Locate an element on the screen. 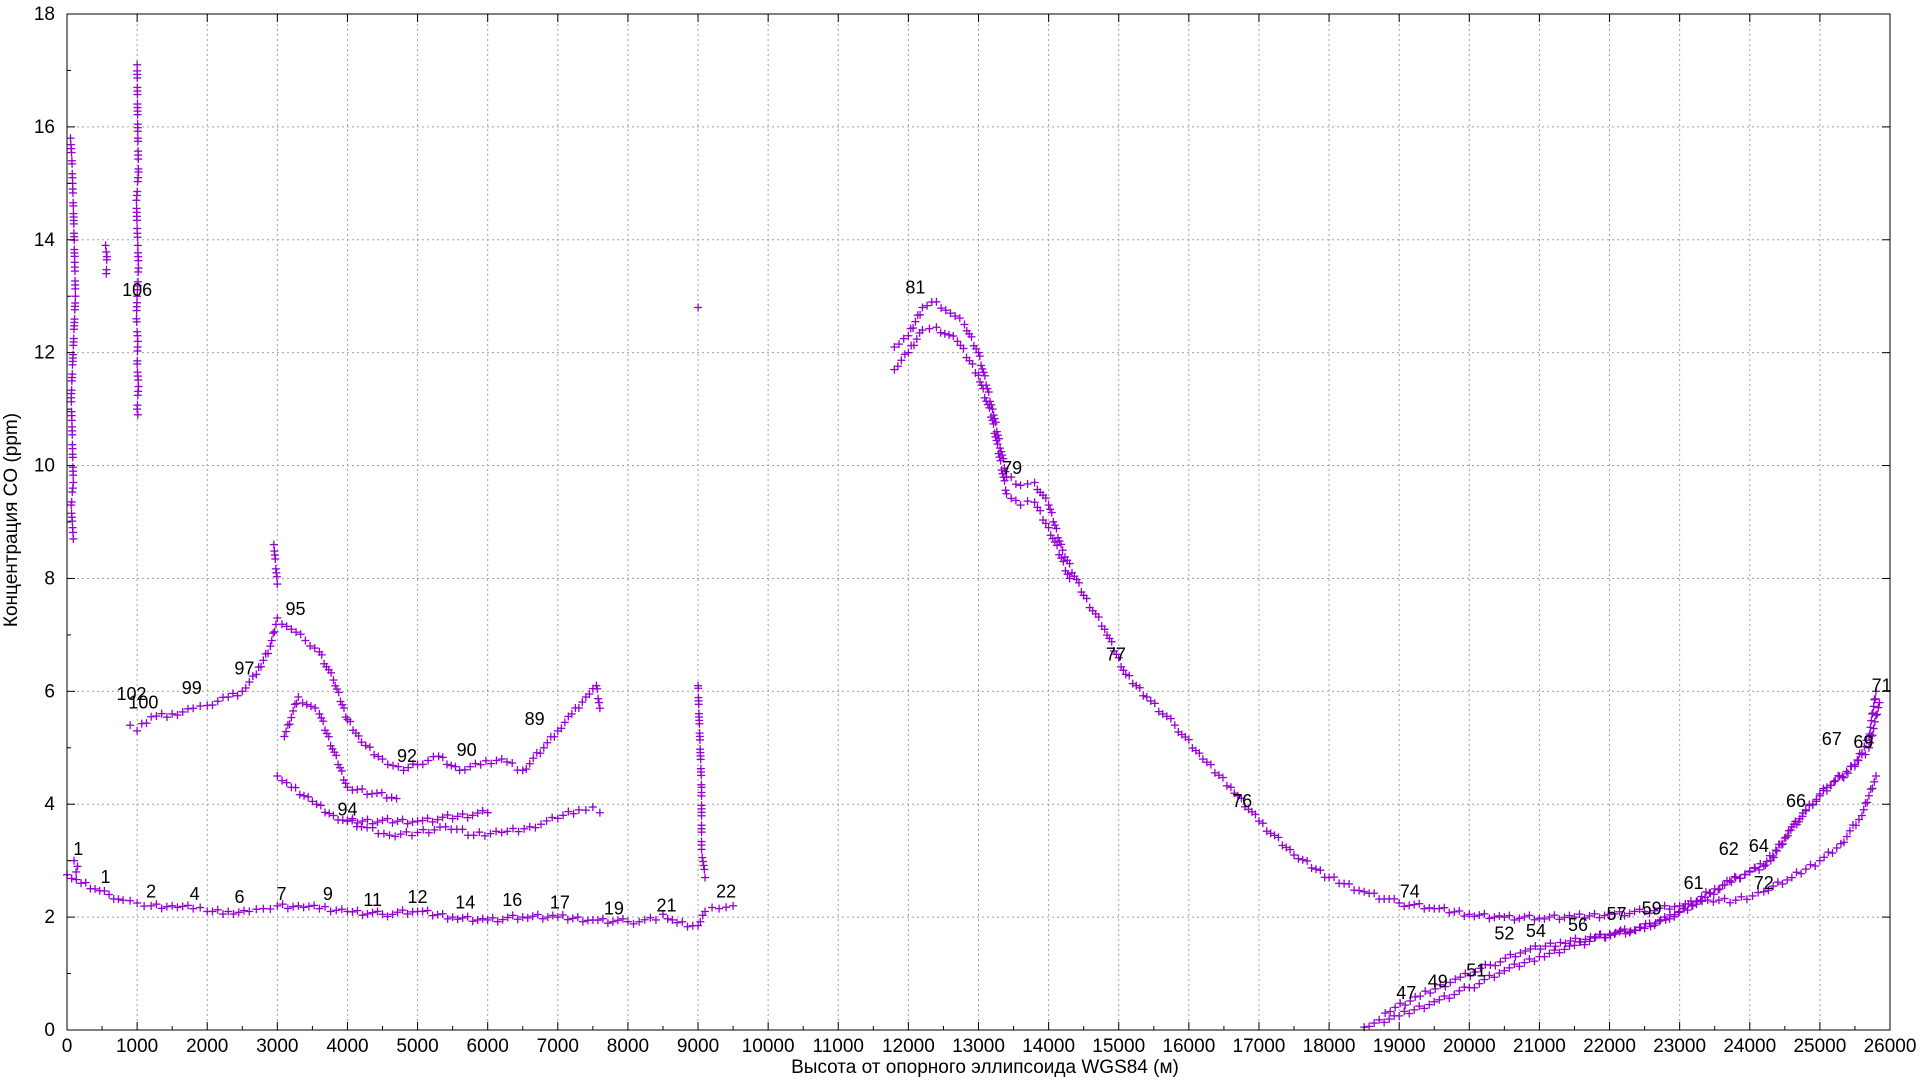  x-tick-label: 18000 is located at coordinates (1329, 1046).